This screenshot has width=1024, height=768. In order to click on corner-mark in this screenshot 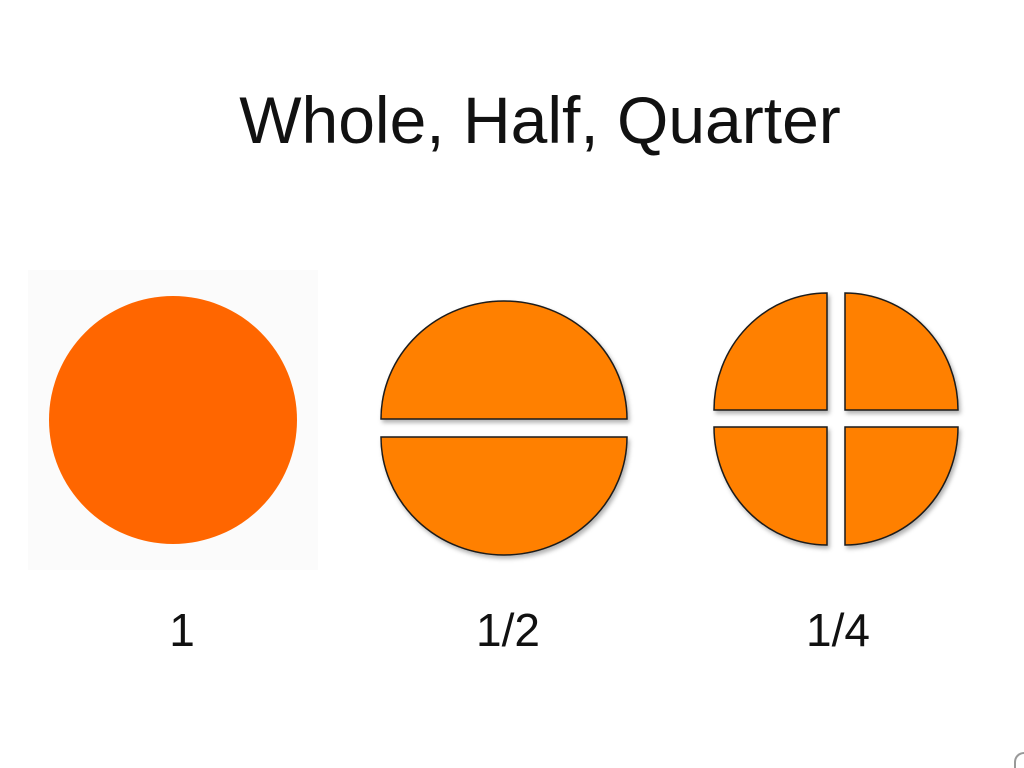, I will do `click(1019, 760)`.